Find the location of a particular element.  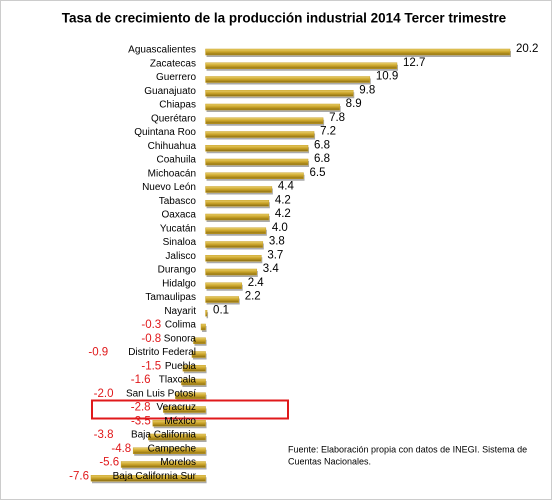

y-tick-label: Sonora is located at coordinates (180, 338).